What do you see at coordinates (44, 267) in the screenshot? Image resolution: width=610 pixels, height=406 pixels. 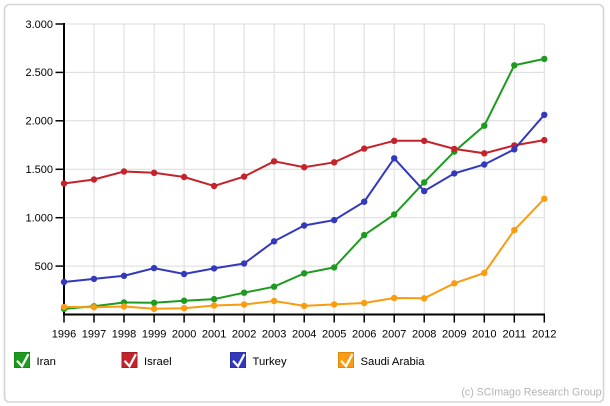 I see `svg-text: 500` at bounding box center [44, 267].